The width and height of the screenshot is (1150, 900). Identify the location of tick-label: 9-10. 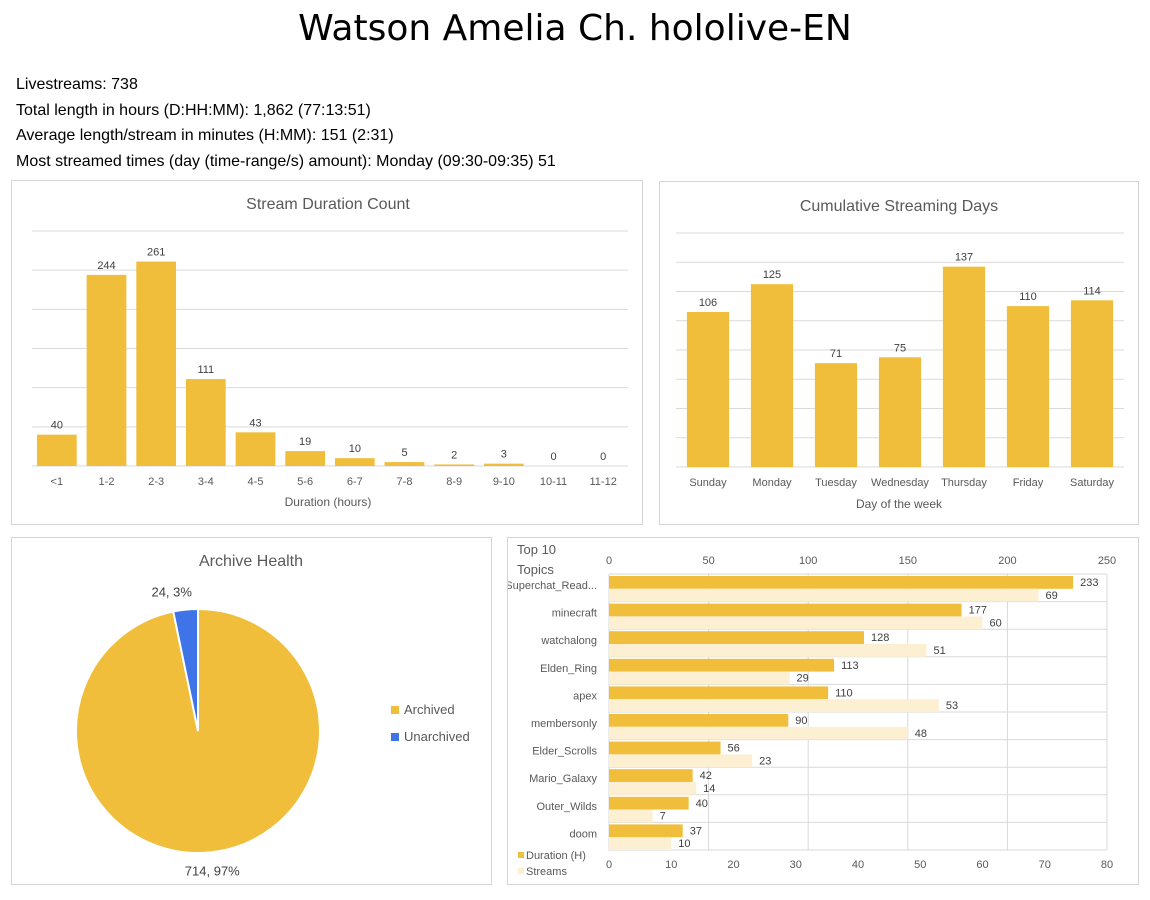
(504, 482).